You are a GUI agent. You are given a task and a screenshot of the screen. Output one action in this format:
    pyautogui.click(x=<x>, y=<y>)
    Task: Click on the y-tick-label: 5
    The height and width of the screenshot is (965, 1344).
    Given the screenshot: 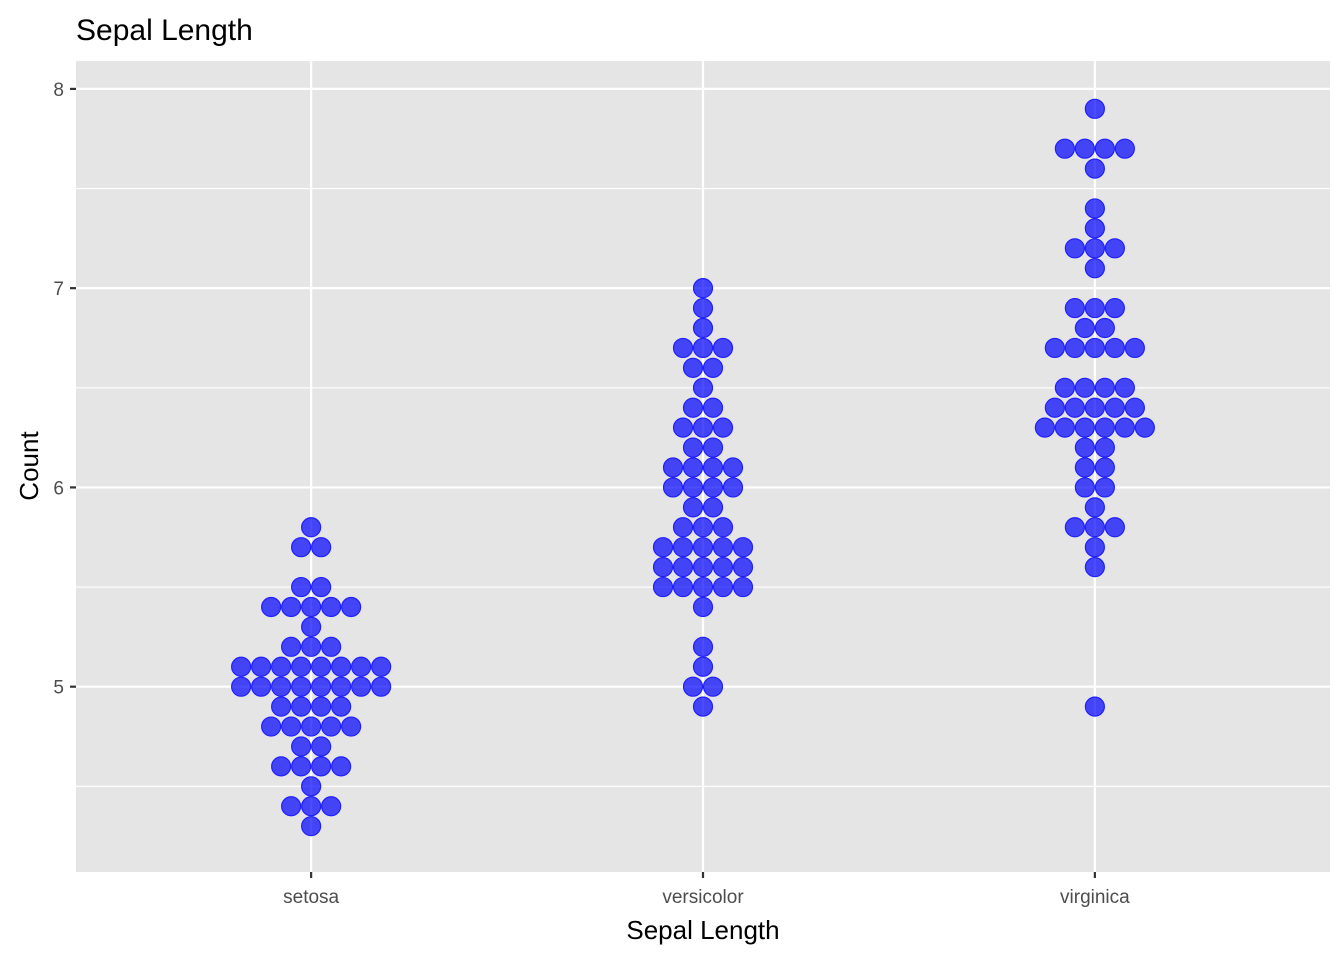 What is the action you would take?
    pyautogui.click(x=58, y=688)
    